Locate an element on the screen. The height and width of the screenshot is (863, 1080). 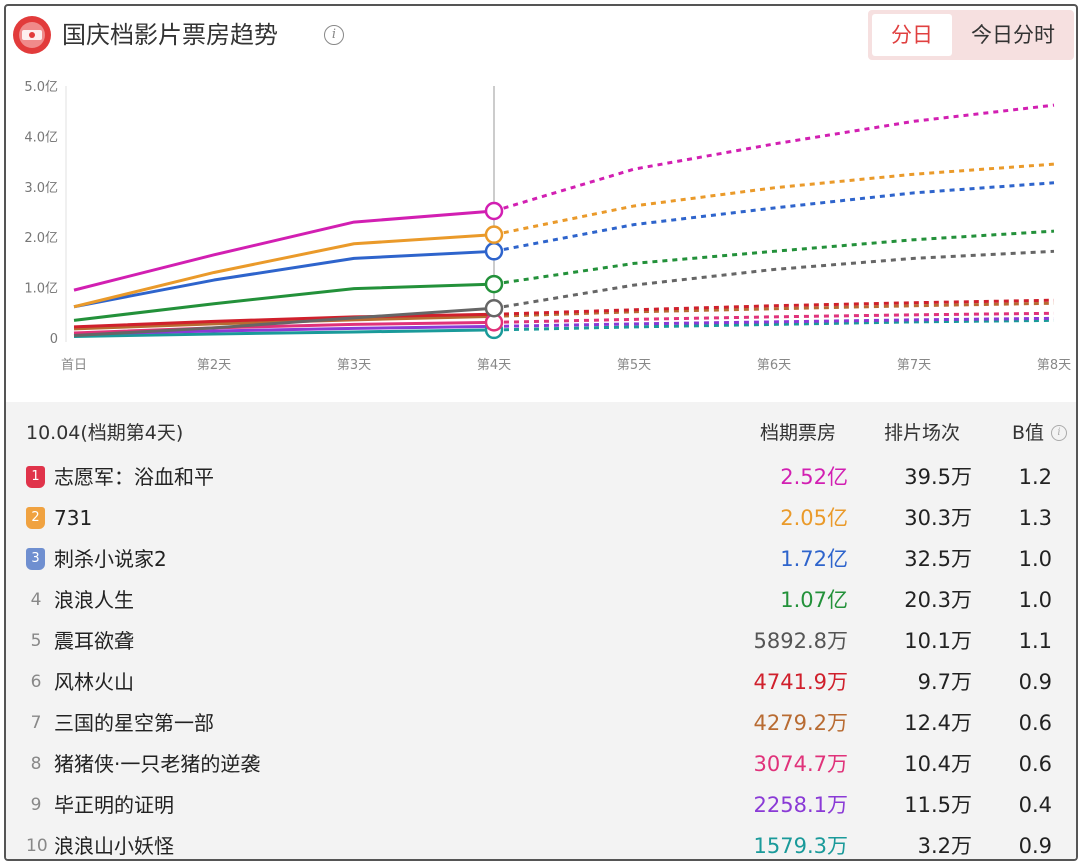
x-tick-label: 第7天 is located at coordinates (914, 365).